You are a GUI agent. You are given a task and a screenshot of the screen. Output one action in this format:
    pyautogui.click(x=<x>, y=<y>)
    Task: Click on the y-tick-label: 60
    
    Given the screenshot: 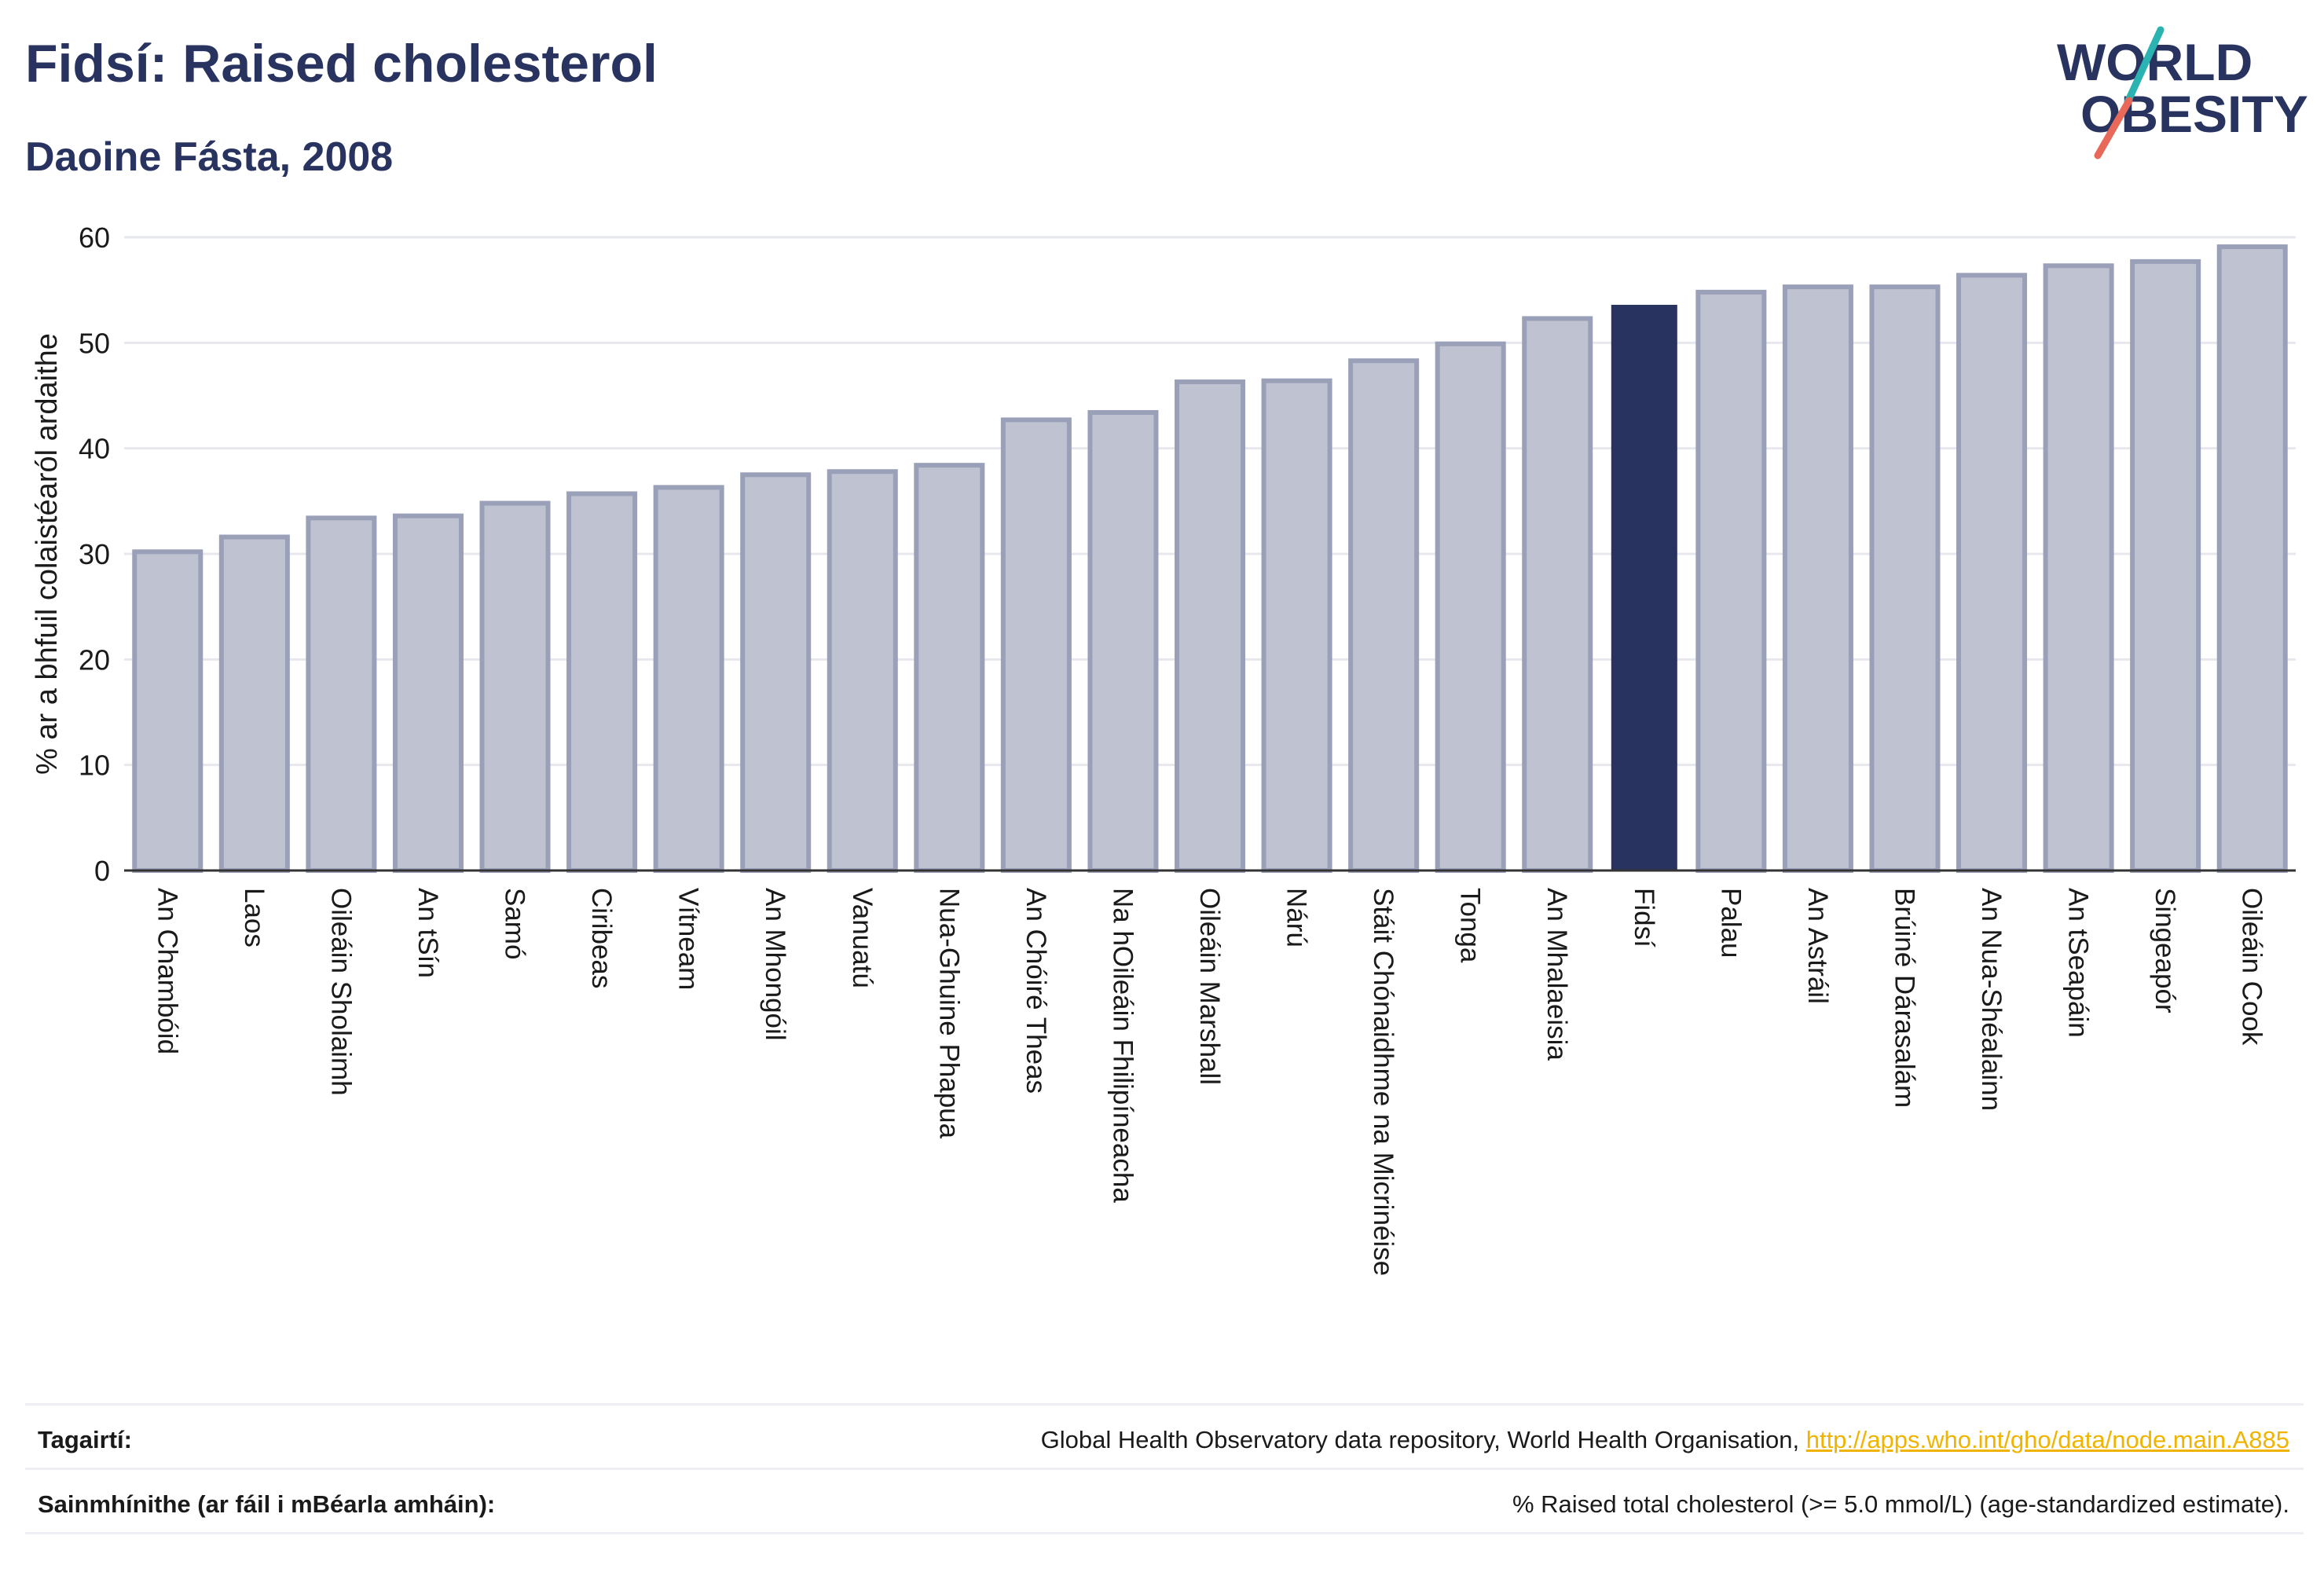 What is the action you would take?
    pyautogui.click(x=94, y=238)
    